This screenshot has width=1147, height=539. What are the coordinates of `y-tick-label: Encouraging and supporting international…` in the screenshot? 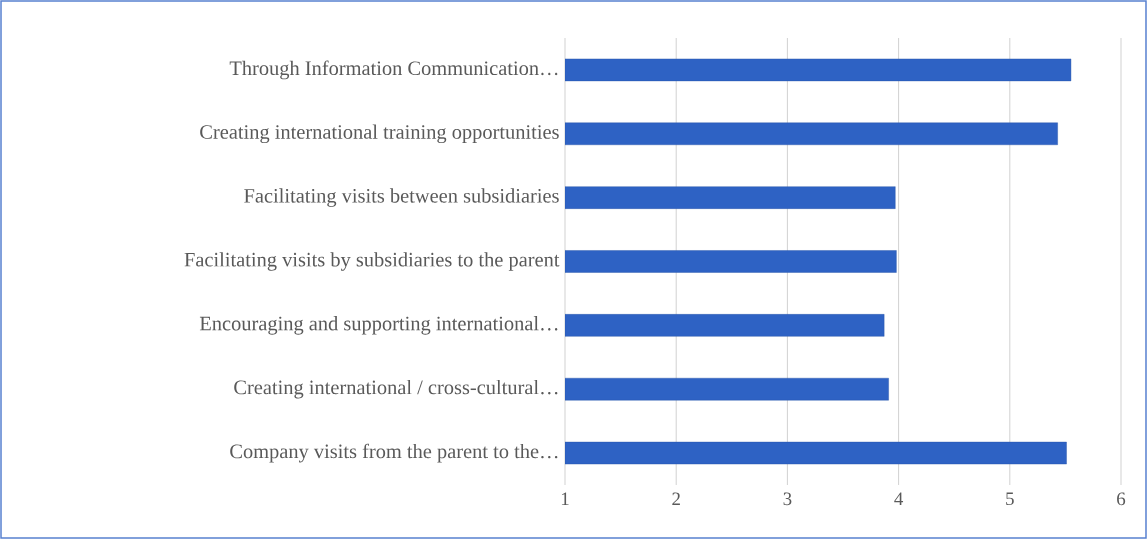 It's located at (378, 325).